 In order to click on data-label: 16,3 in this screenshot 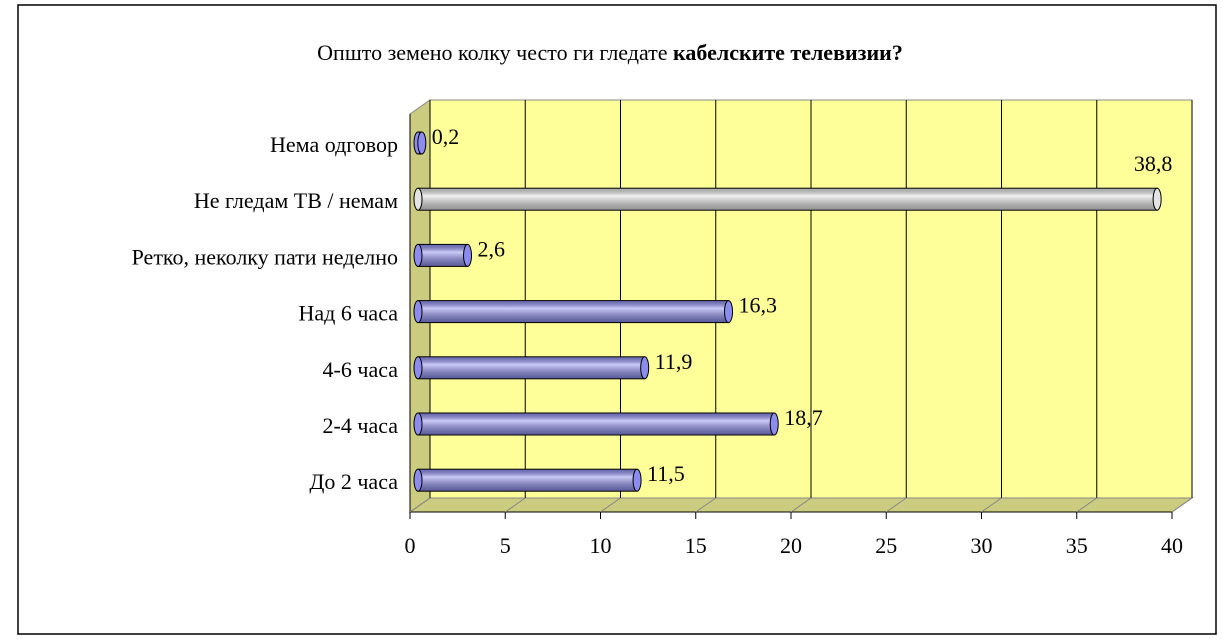, I will do `click(758, 305)`.